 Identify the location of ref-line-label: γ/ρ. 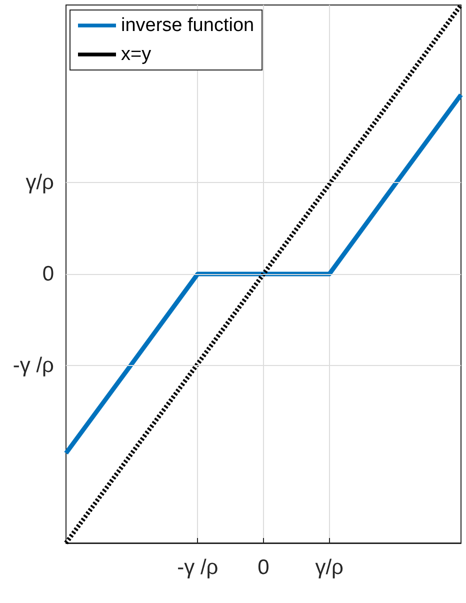
(40, 182).